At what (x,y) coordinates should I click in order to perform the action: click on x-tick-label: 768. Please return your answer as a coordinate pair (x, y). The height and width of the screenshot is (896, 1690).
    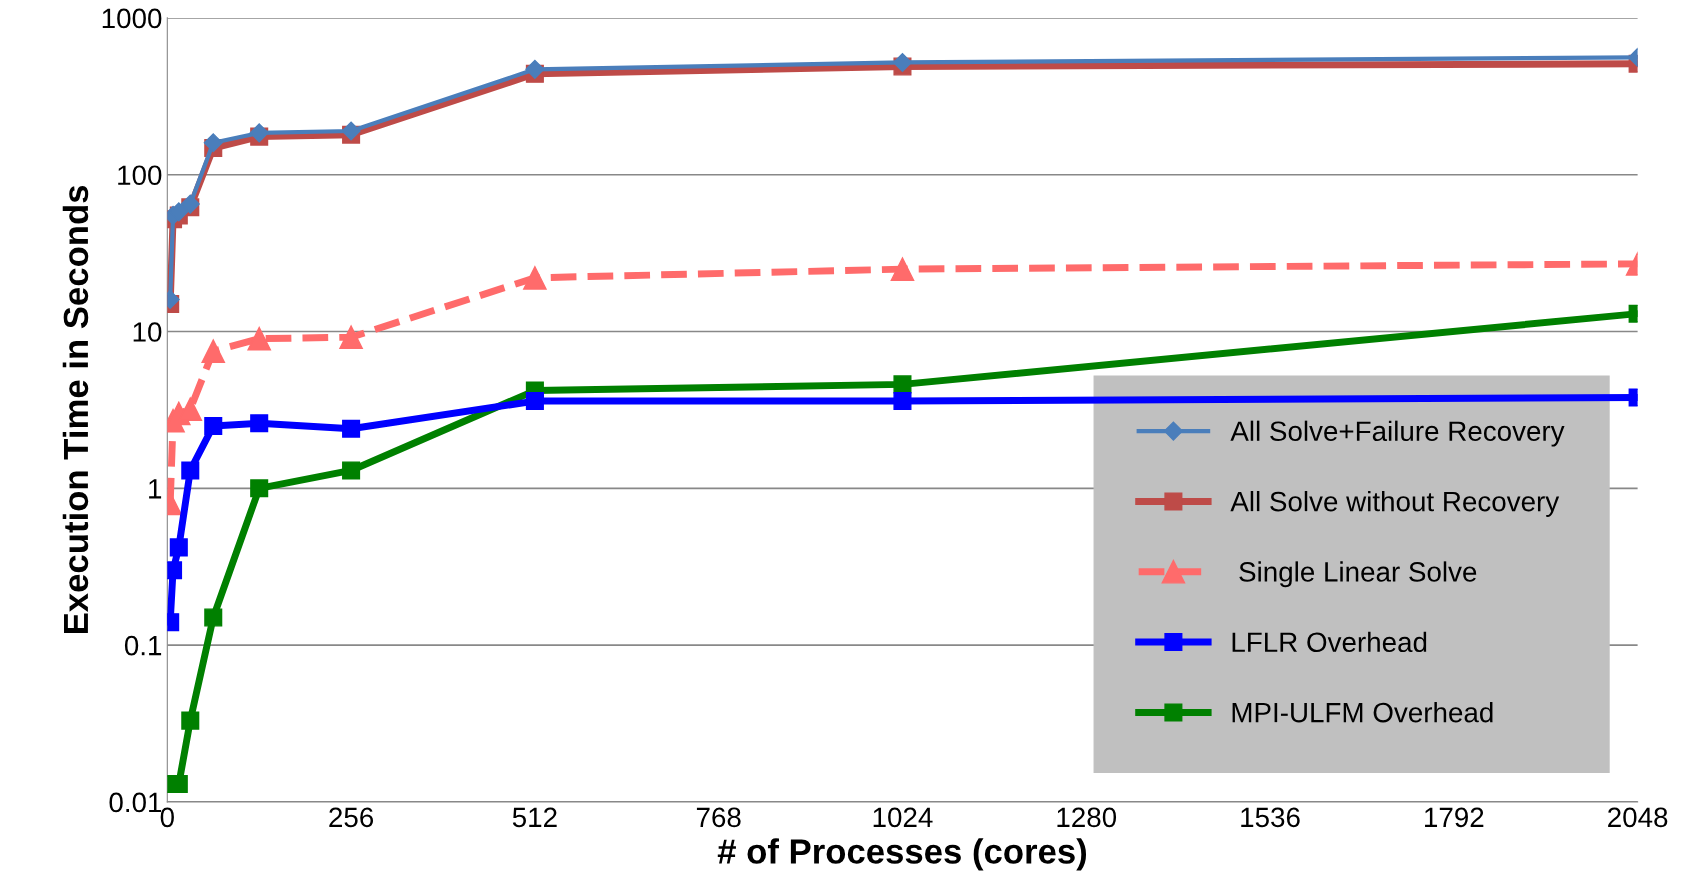
    Looking at the image, I should click on (718, 817).